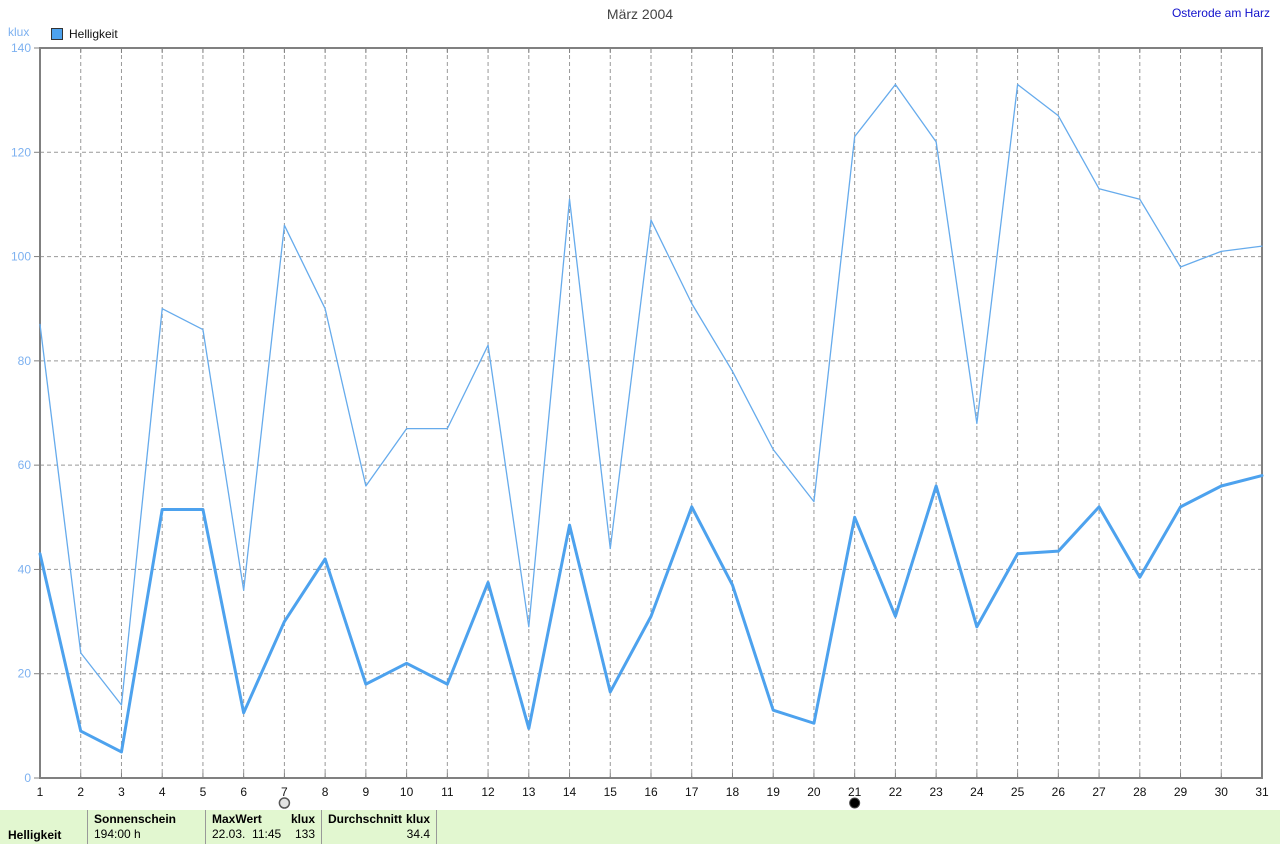 The image size is (1280, 846). I want to click on y-tick-label: 40, so click(25, 569).